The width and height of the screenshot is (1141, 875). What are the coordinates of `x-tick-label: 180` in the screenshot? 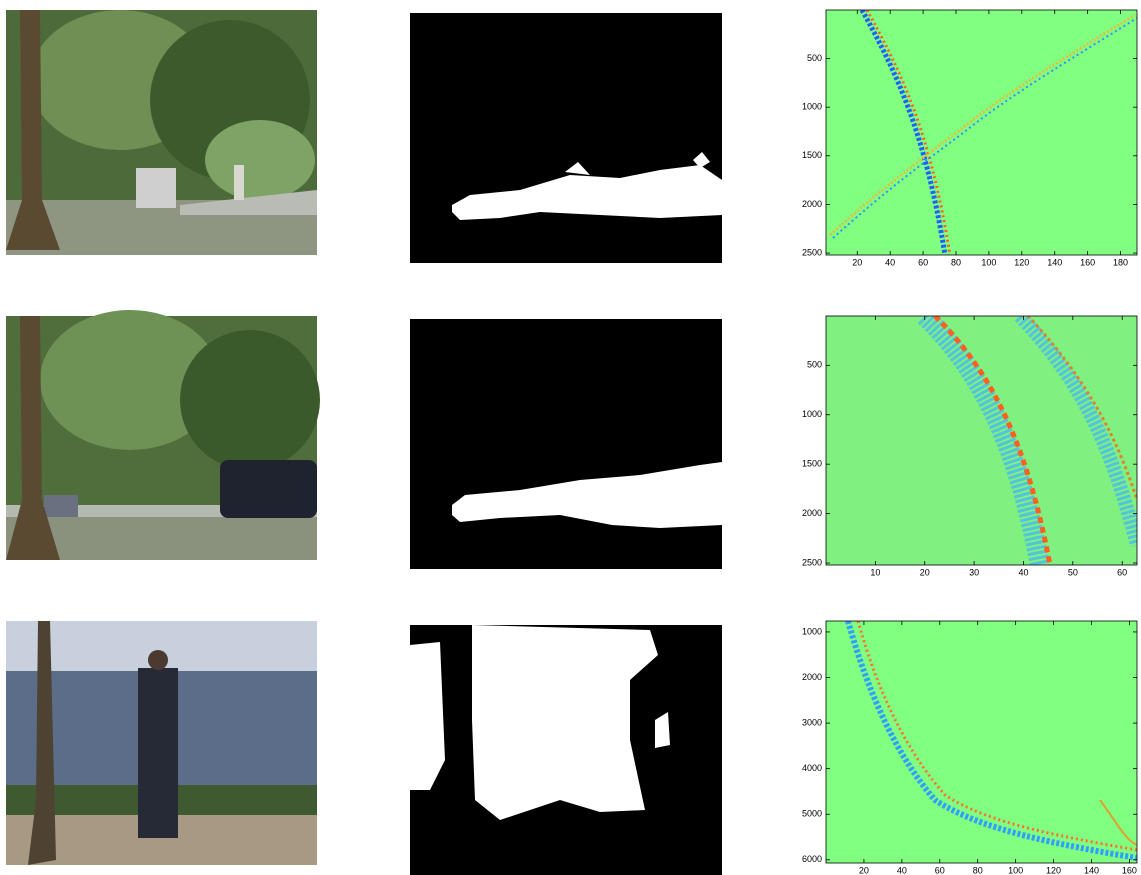 It's located at (1120, 262).